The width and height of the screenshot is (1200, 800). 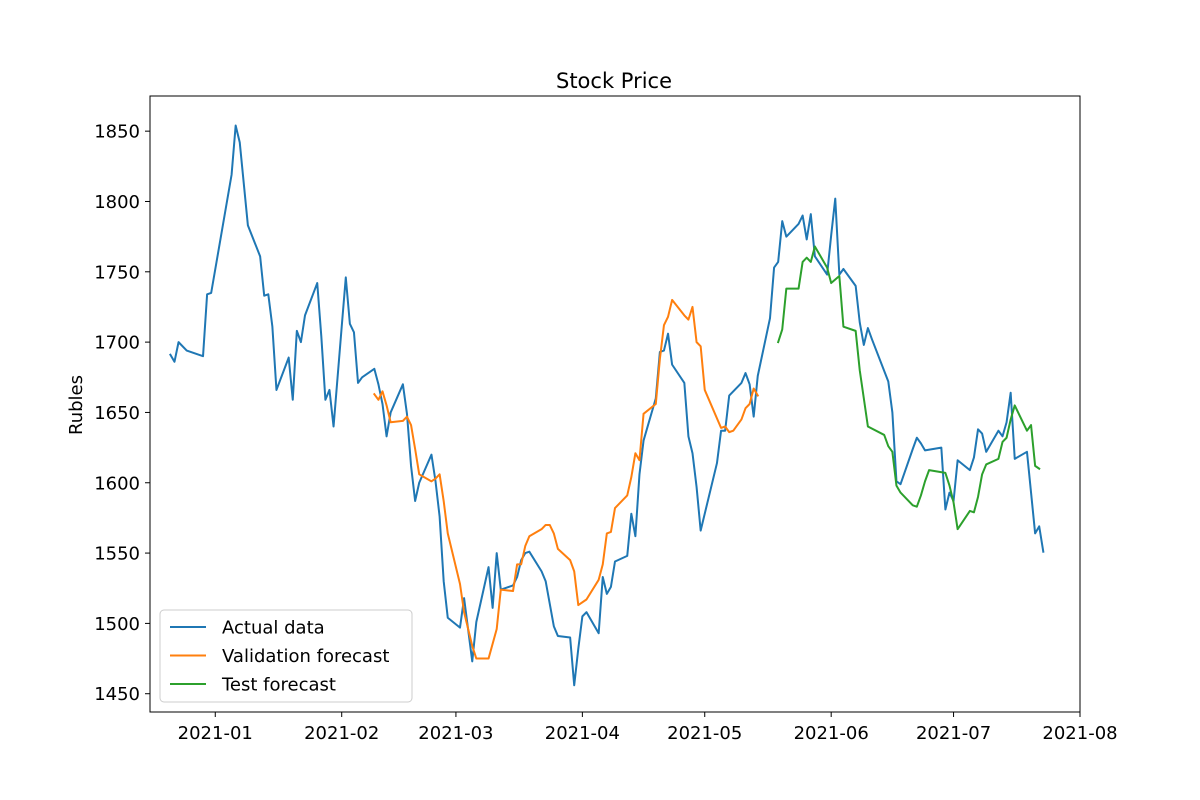 What do you see at coordinates (341, 733) in the screenshot?
I see `x-tick-label: 2021-02` at bounding box center [341, 733].